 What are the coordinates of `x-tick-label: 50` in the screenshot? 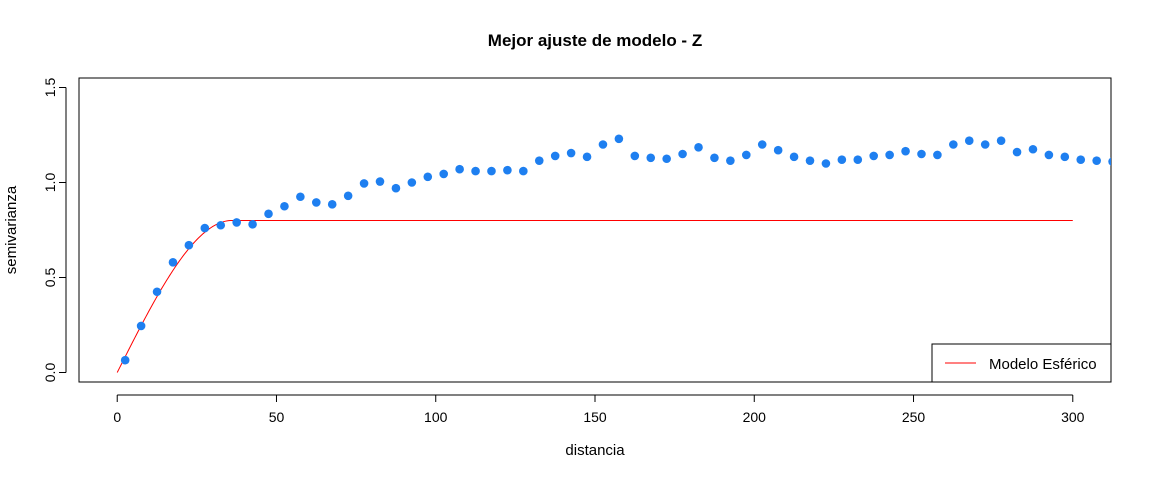 It's located at (277, 417).